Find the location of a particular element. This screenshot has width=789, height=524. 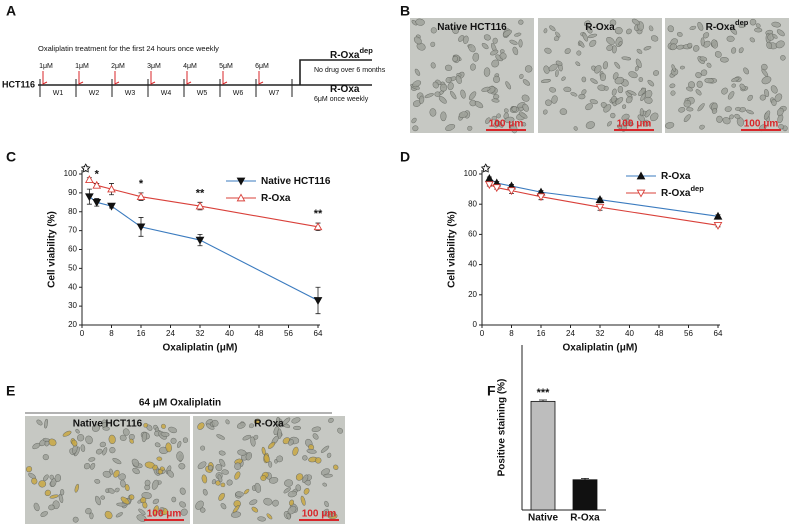

scale-label: 100 μm is located at coordinates (761, 124).